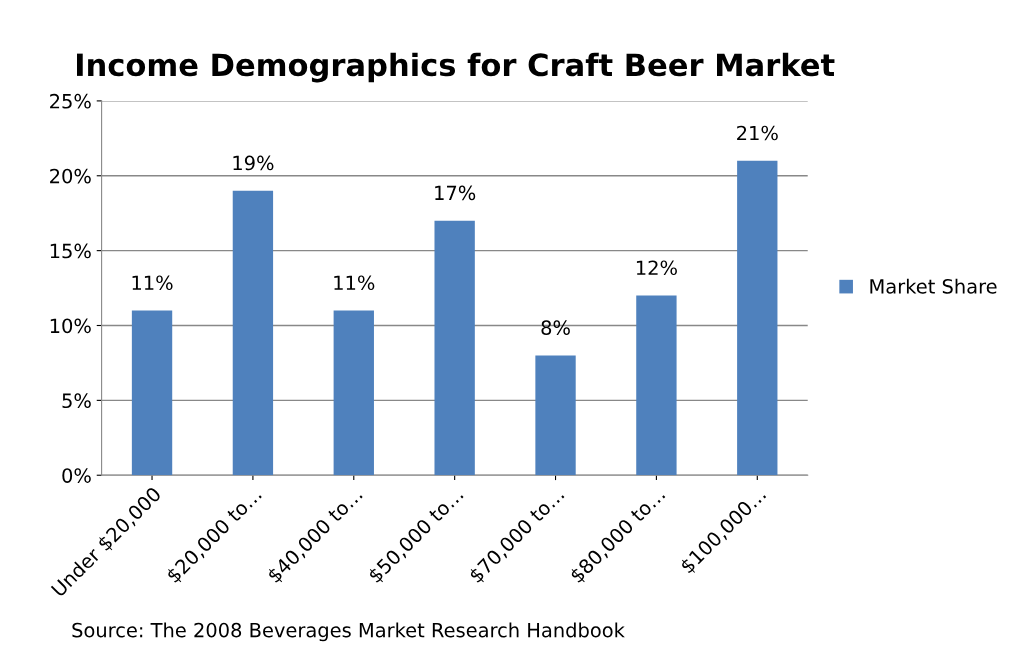 The width and height of the screenshot is (1016, 651). I want to click on y-tick-label: 10%, so click(70, 326).